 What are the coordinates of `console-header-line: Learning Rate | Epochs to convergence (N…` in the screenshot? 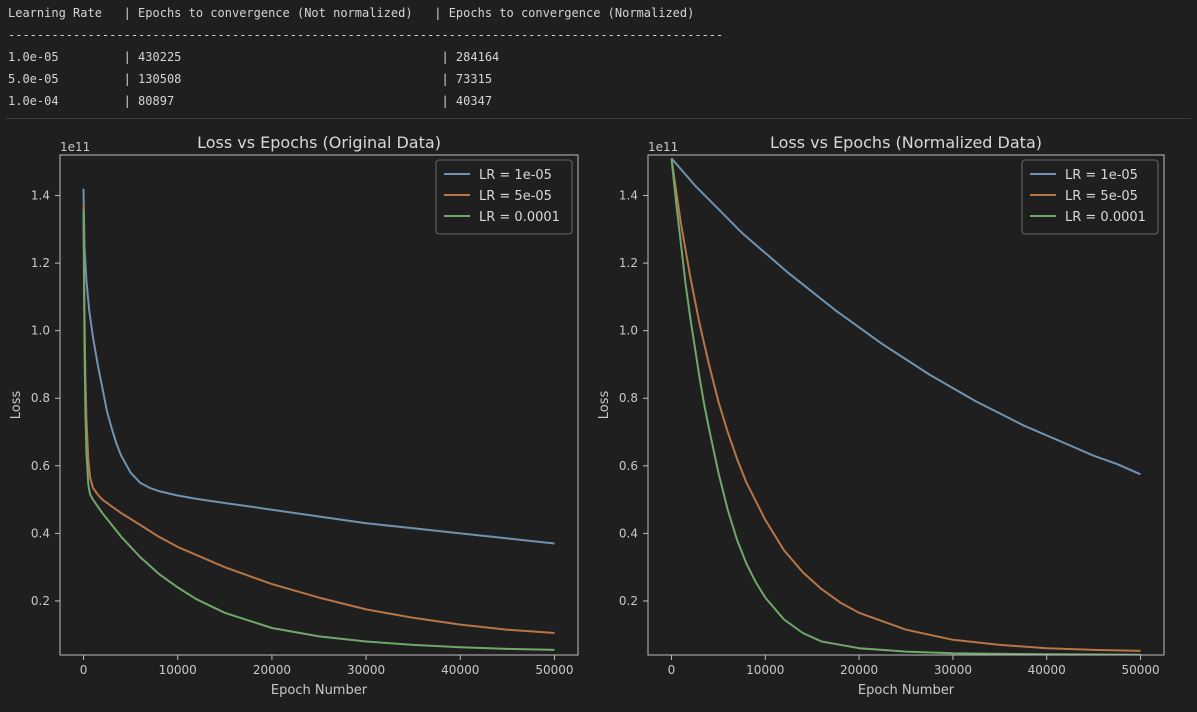 It's located at (351, 13).